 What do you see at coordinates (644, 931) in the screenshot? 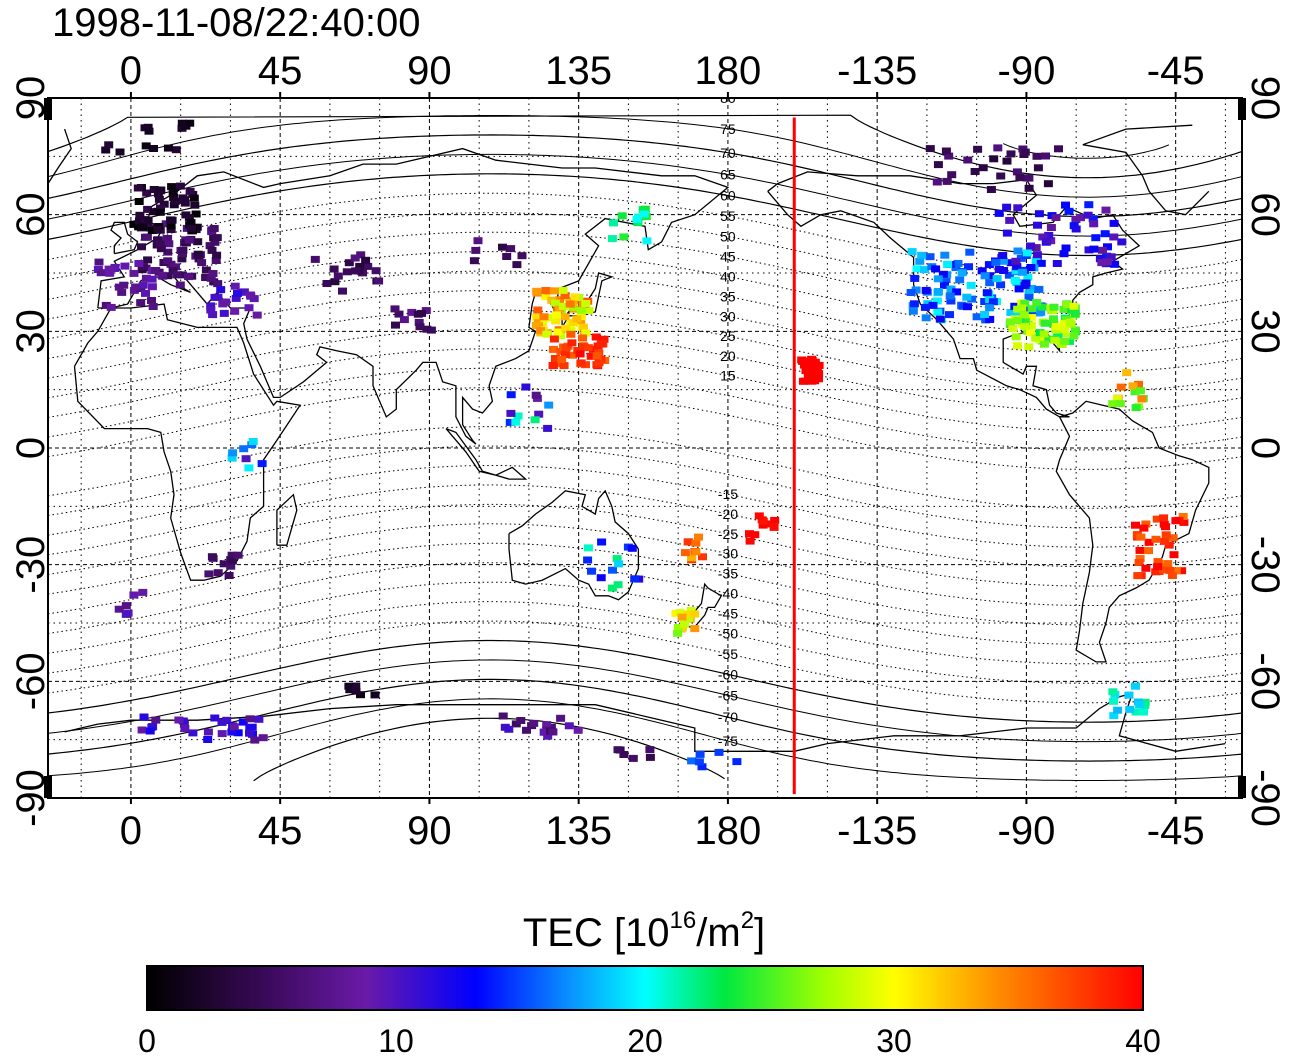
I see `colorbar-title: TEC [1016/m2]` at bounding box center [644, 931].